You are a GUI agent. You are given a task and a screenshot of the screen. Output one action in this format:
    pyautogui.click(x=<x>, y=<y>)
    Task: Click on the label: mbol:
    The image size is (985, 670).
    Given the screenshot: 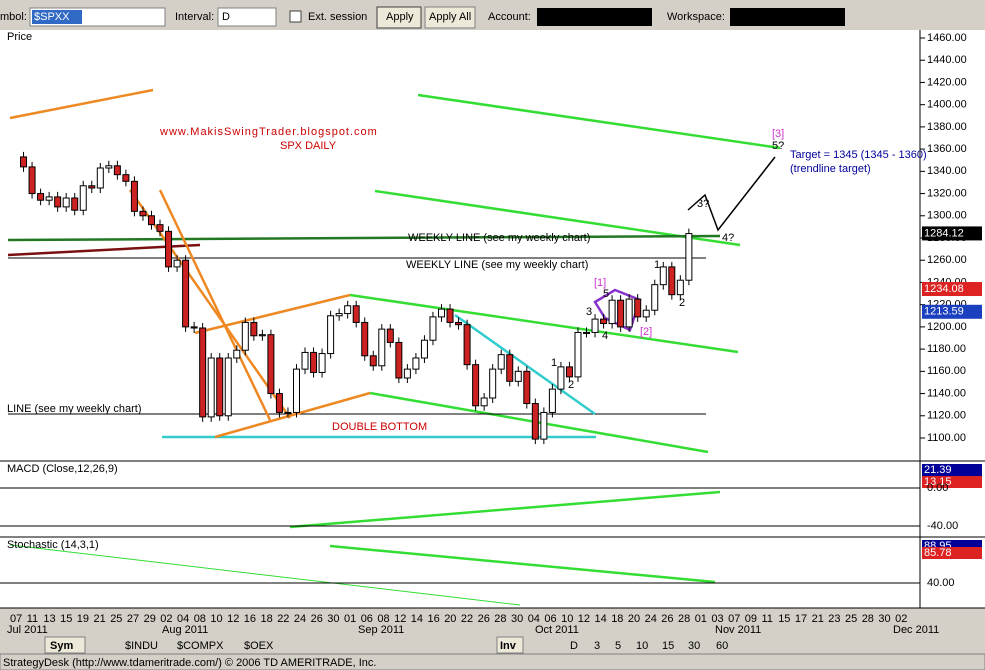 What is the action you would take?
    pyautogui.click(x=13, y=17)
    